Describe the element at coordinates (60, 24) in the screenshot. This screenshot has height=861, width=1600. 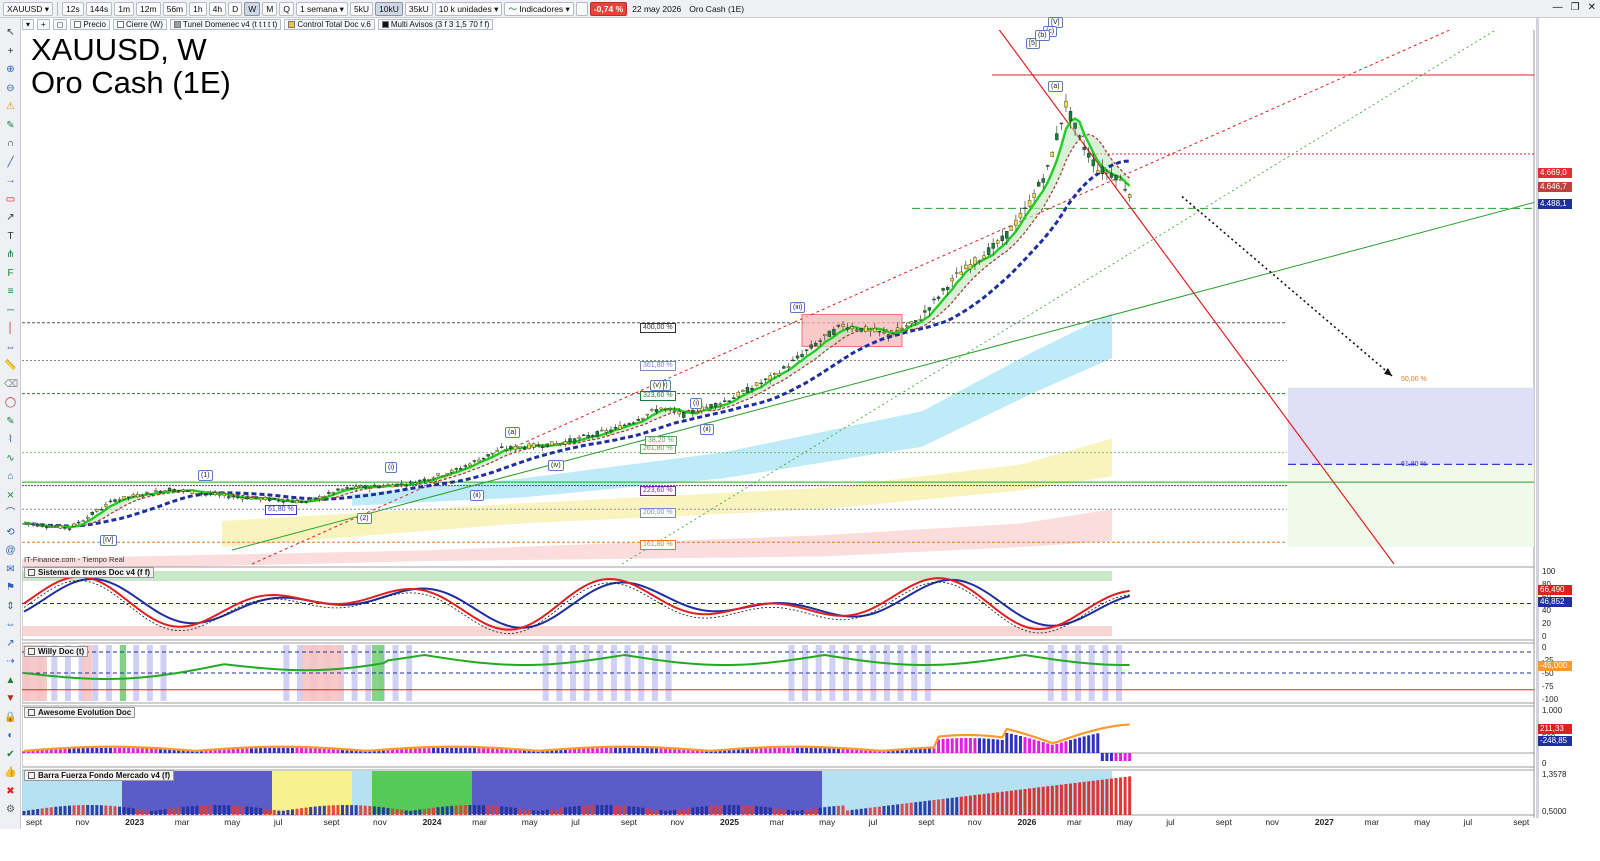
I see `legend-box-icon: ◻` at that location.